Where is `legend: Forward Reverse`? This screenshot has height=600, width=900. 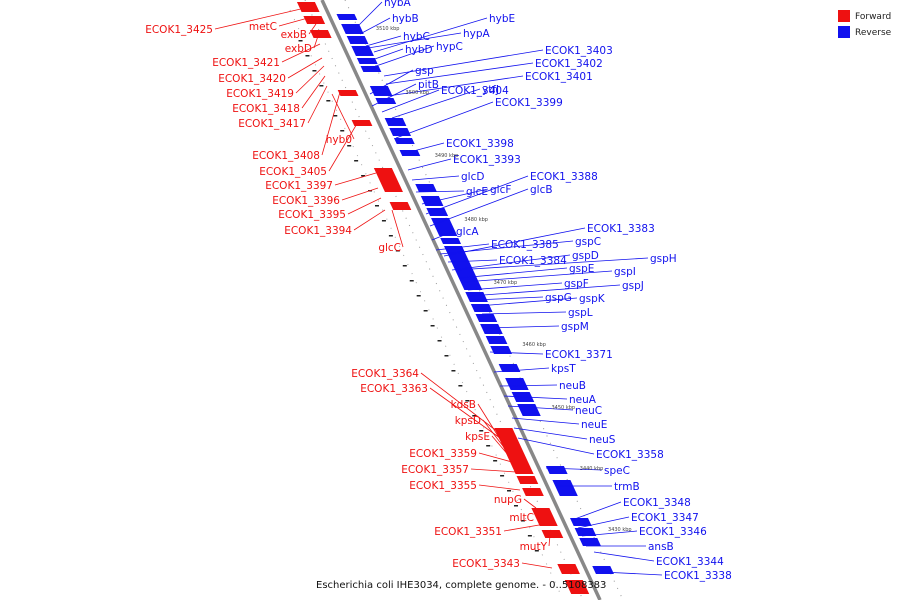
legend: Forward Reverse is located at coordinates (865, 24).